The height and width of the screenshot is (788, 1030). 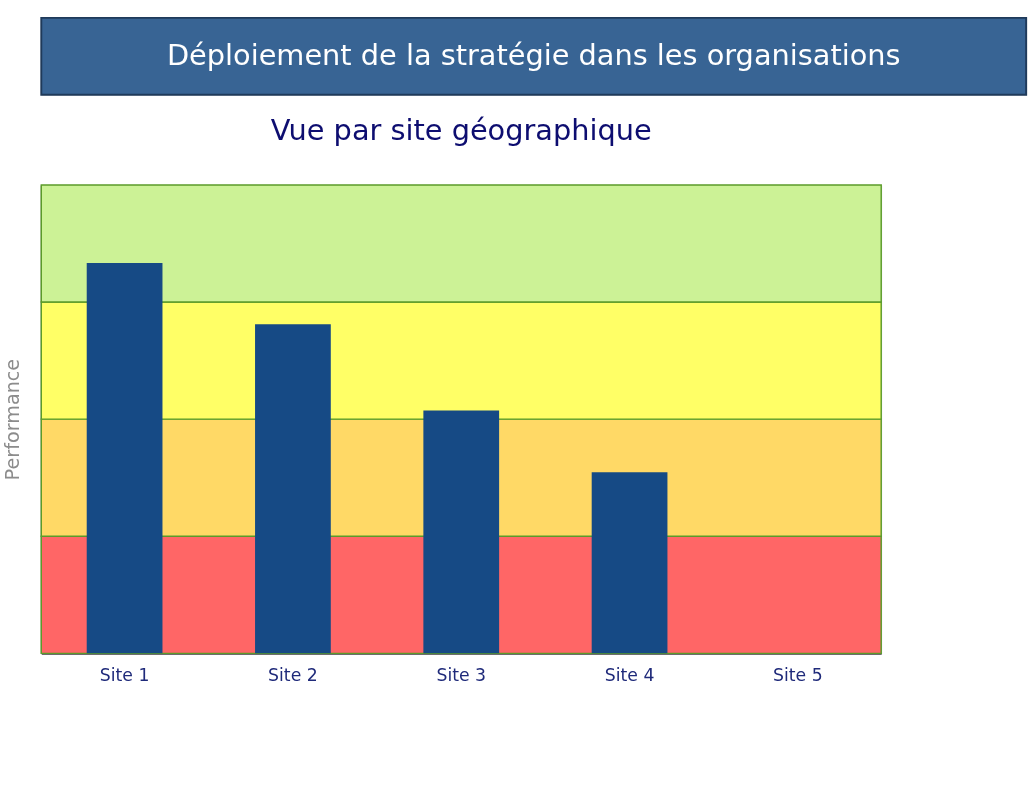 I want to click on x-tick-label: Site 5, so click(x=798, y=674).